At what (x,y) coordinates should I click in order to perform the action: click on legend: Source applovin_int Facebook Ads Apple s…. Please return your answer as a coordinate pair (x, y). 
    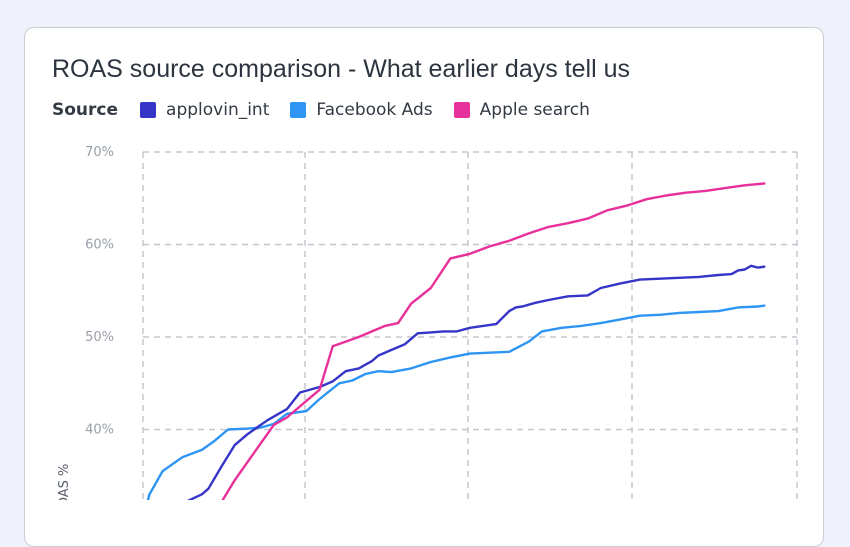
    Looking at the image, I should click on (331, 110).